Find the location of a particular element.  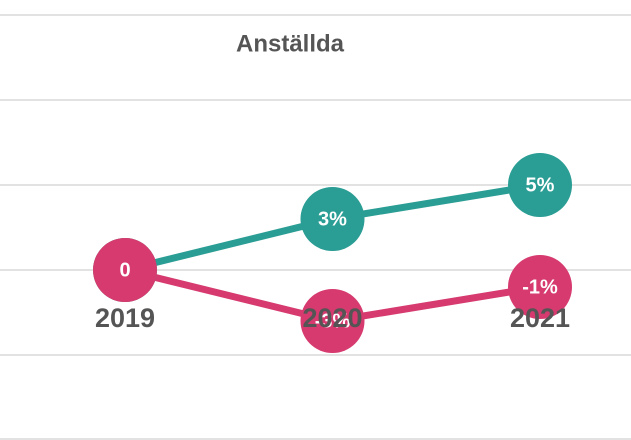

data-label: 3% is located at coordinates (332, 219).